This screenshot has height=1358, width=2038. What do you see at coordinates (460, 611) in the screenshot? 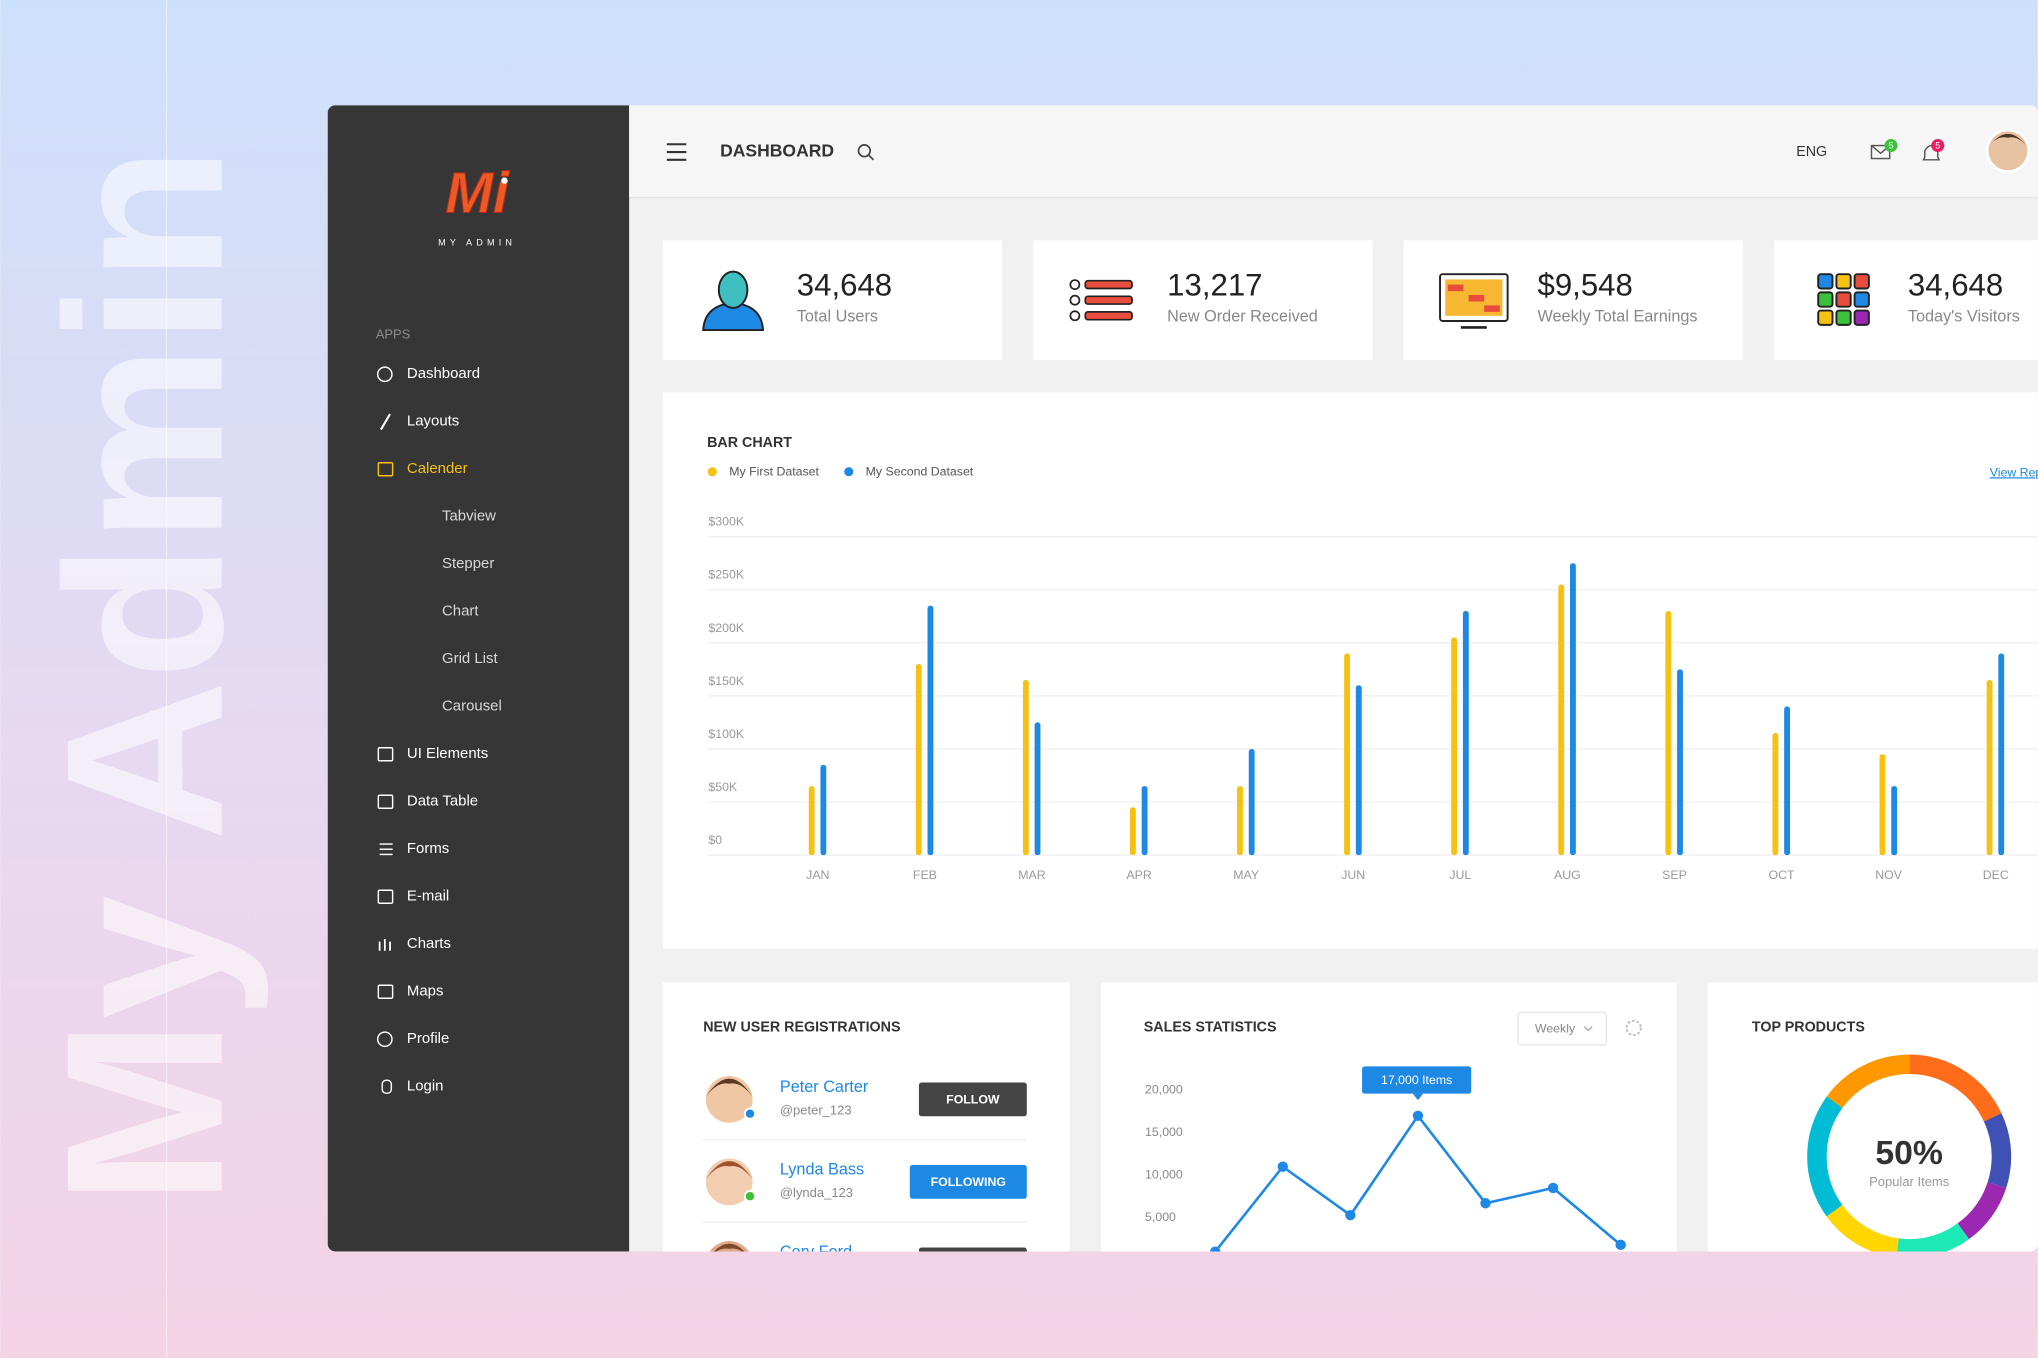
I see `nav-item: Chart` at bounding box center [460, 611].